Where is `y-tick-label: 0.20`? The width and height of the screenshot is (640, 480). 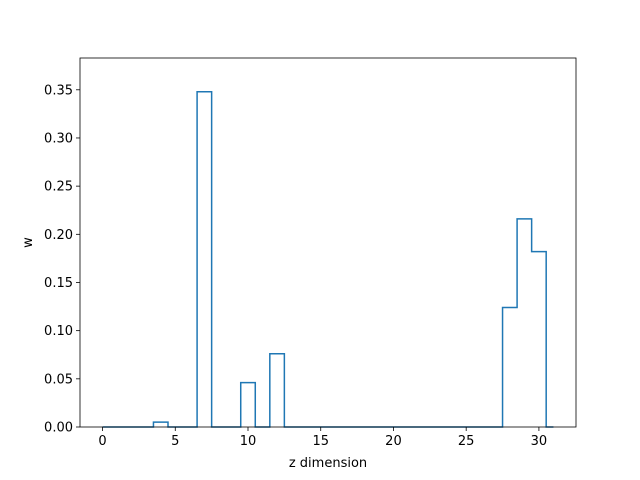 y-tick-label: 0.20 is located at coordinates (58, 235).